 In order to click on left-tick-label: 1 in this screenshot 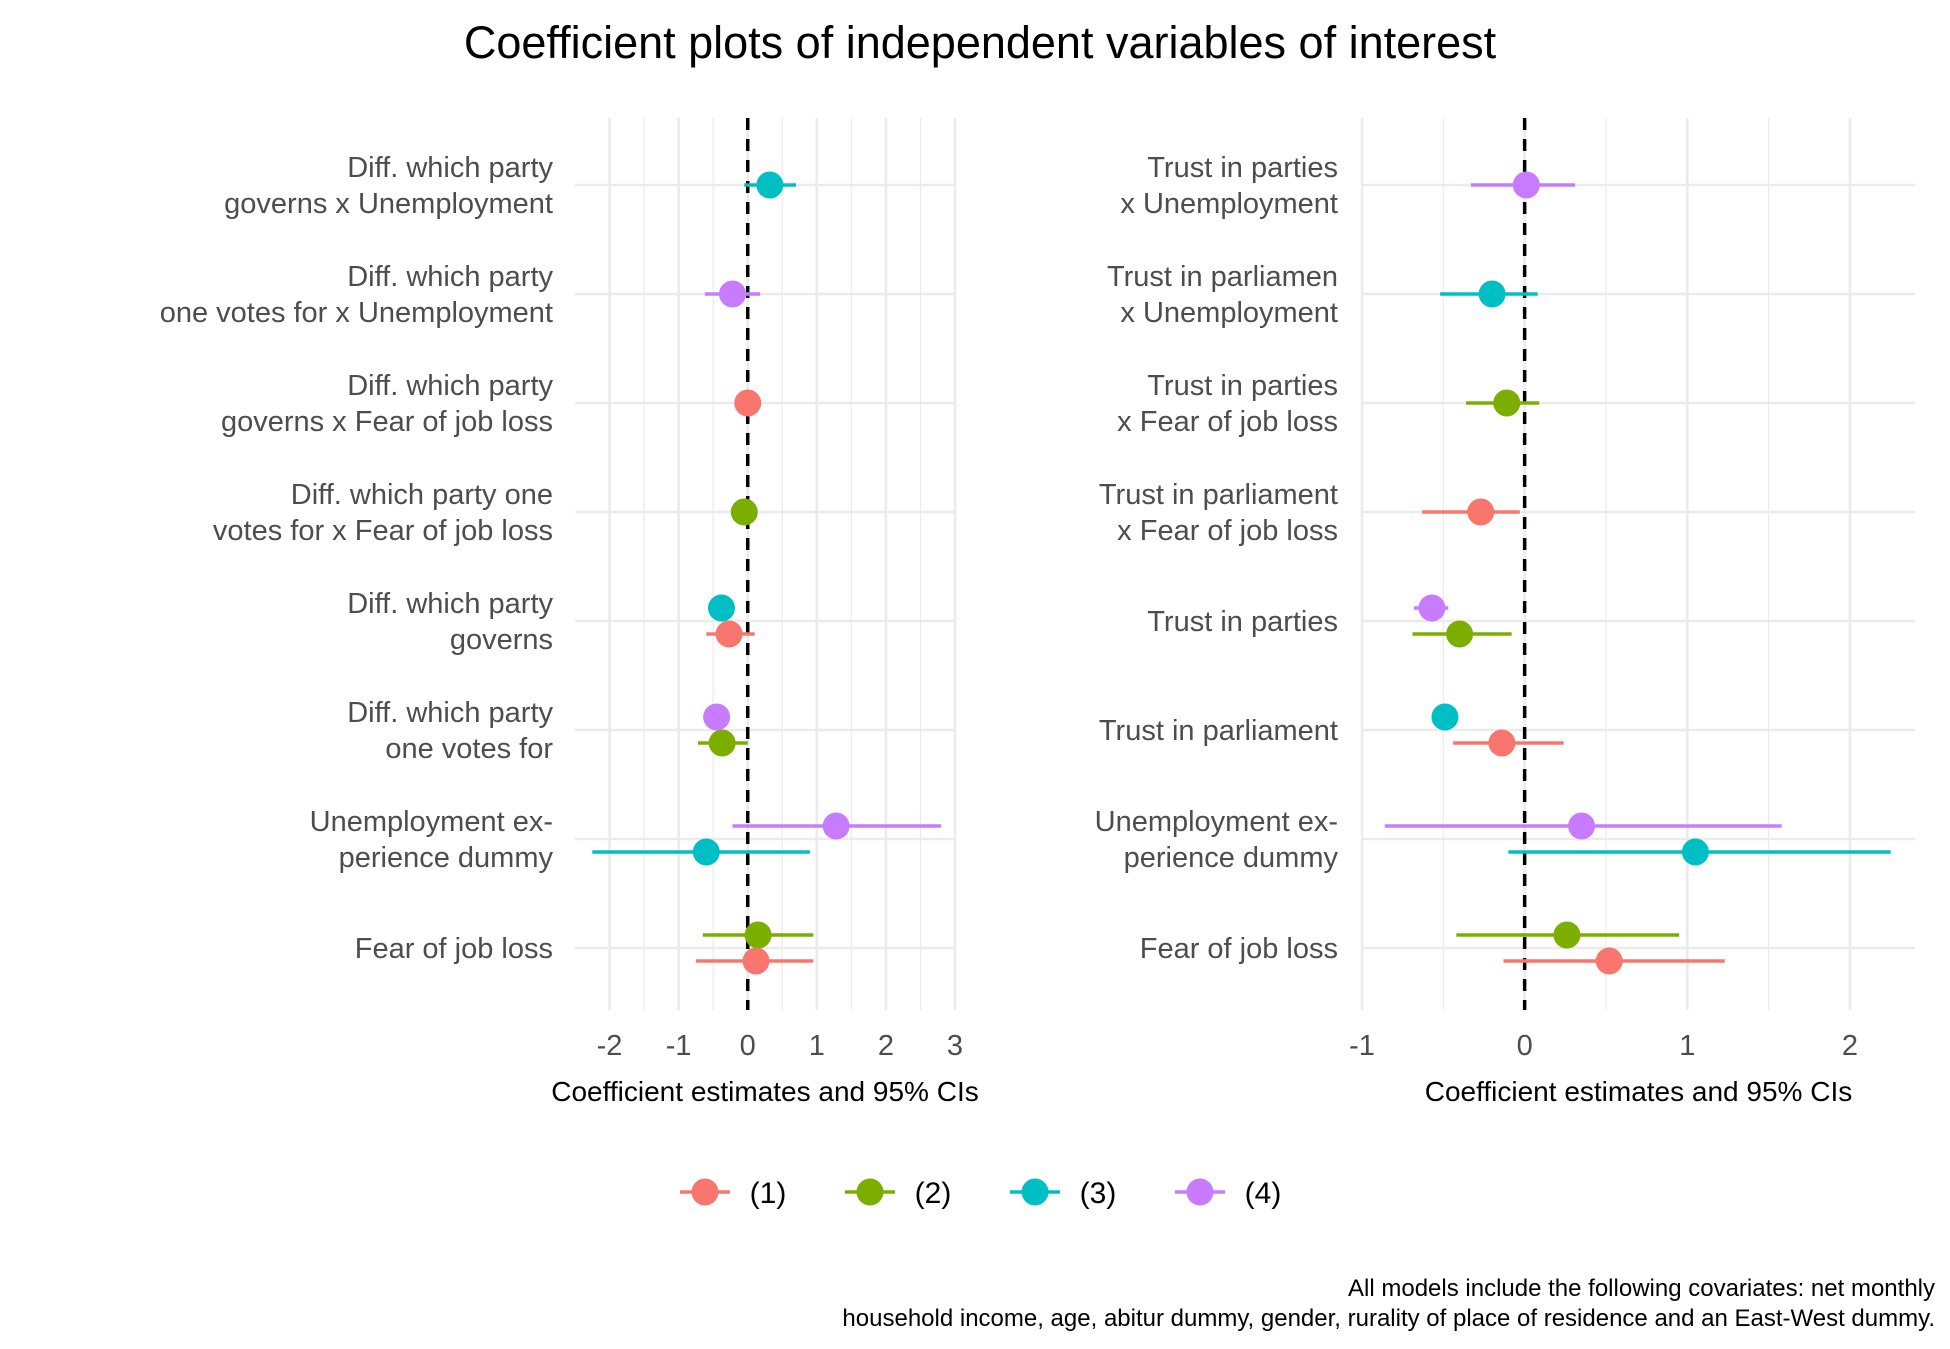, I will do `click(817, 1046)`.